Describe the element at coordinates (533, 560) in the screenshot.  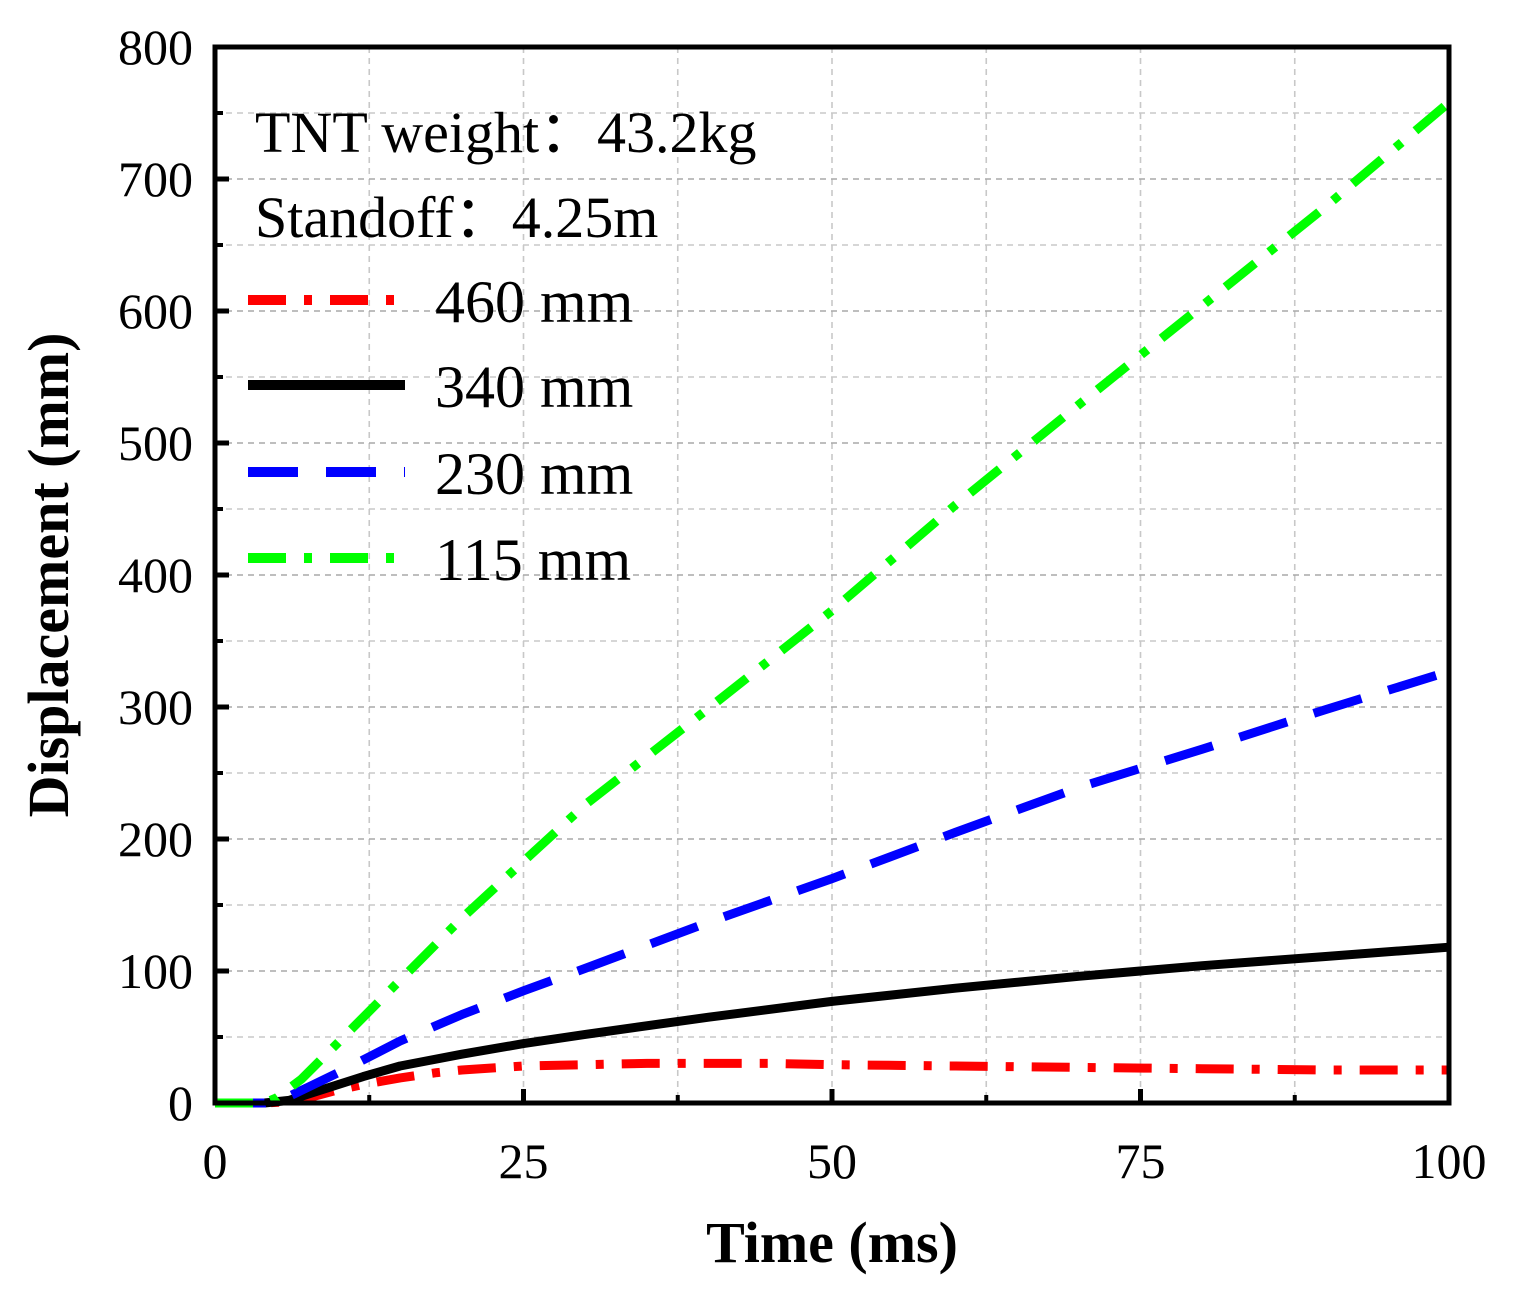
I see `legend-label-115: 115 mm` at that location.